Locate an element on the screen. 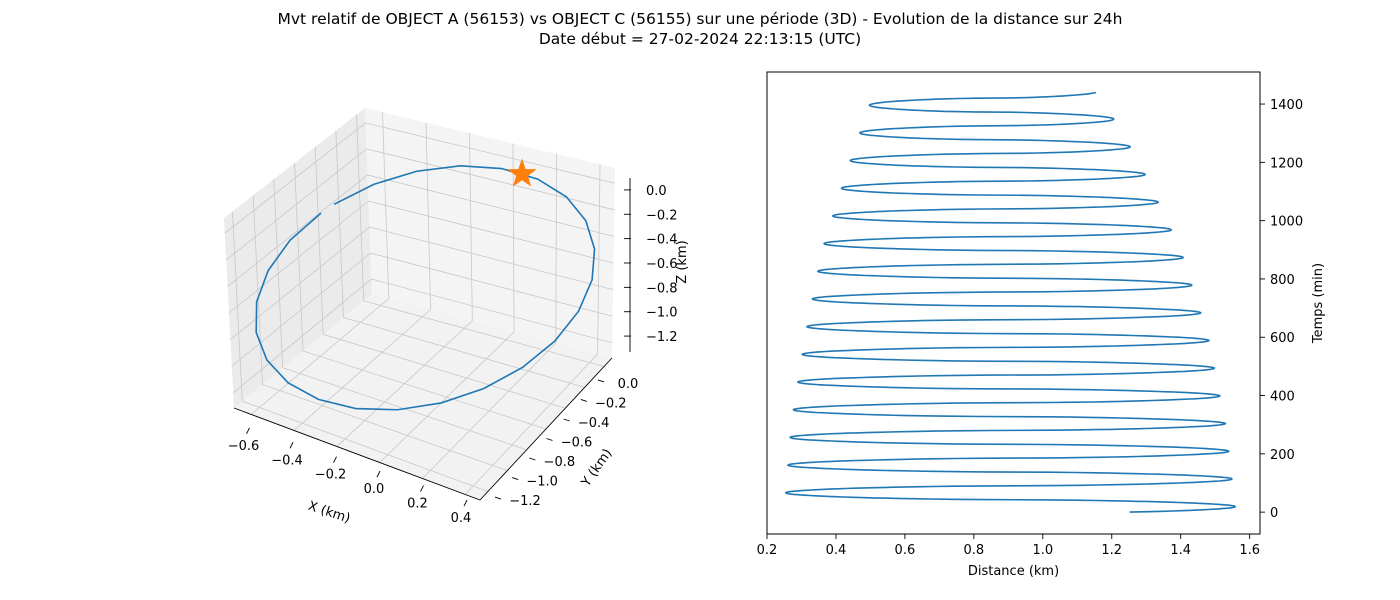  z-tick-label: −1.0 is located at coordinates (662, 313).